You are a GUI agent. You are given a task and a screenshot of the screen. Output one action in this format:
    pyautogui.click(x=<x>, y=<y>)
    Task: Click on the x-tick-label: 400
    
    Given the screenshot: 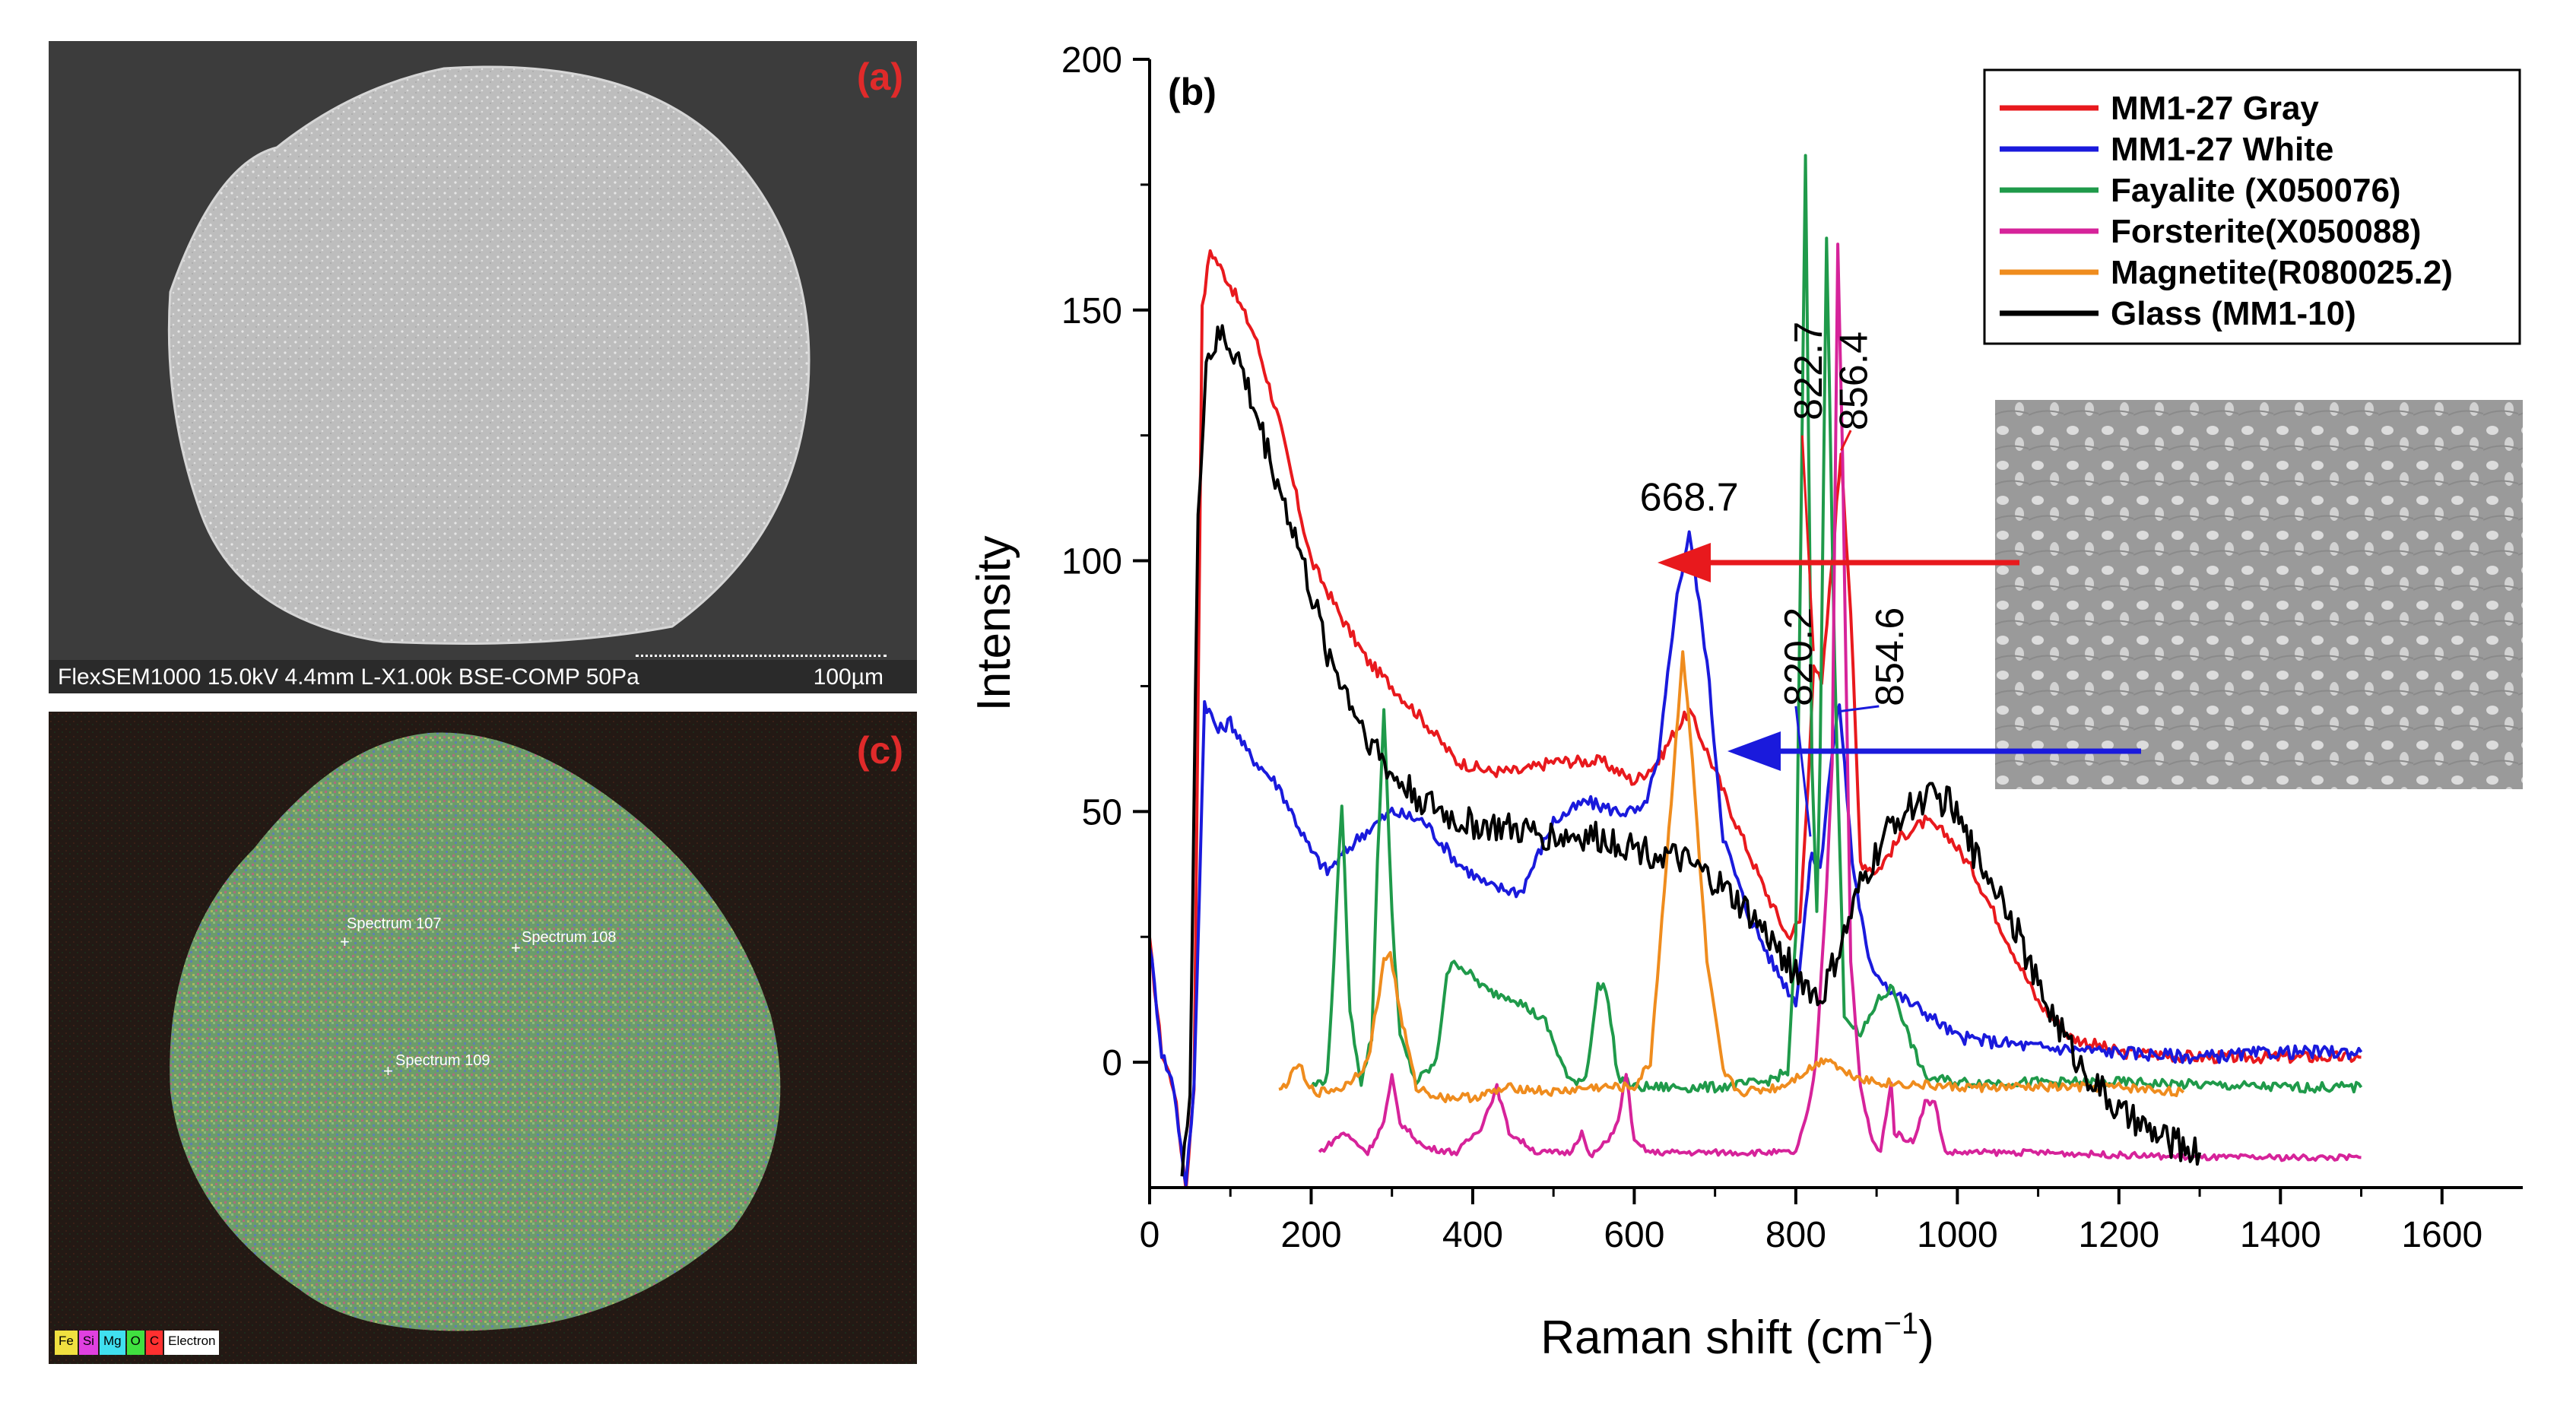 What is the action you would take?
    pyautogui.click(x=1472, y=1235)
    